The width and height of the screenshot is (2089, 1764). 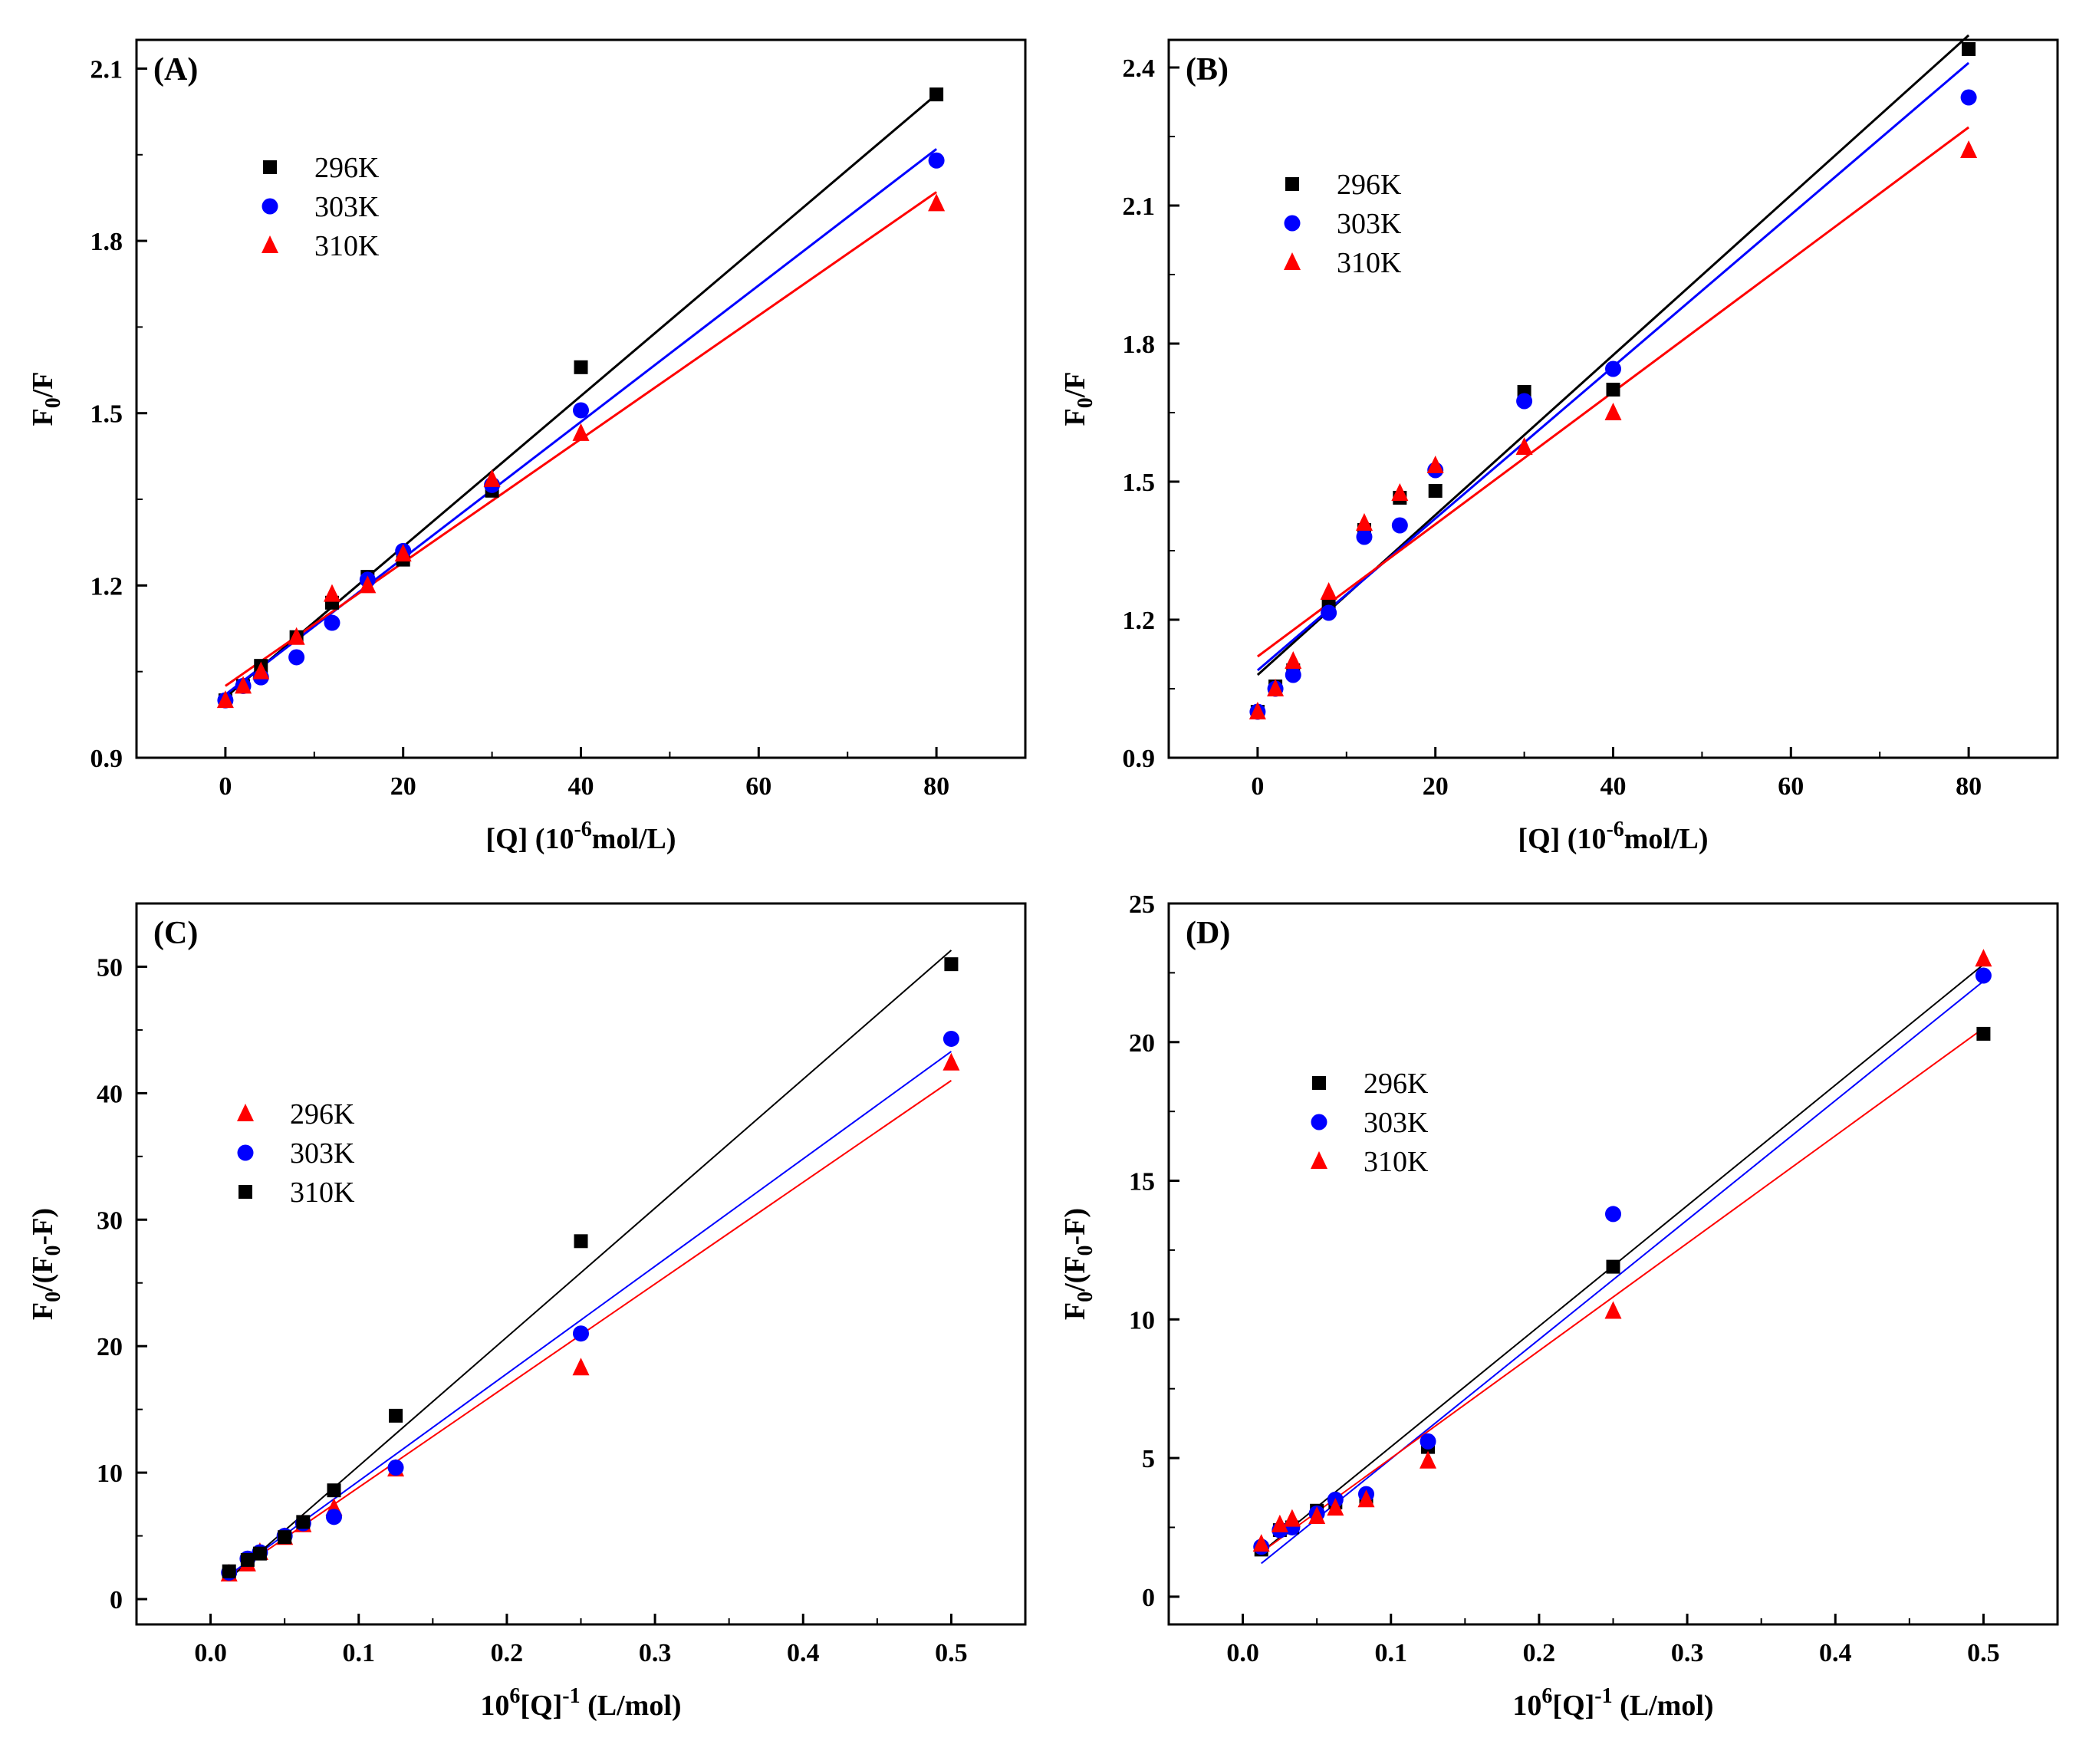 What do you see at coordinates (1142, 904) in the screenshot?
I see `y-tick-label: 25` at bounding box center [1142, 904].